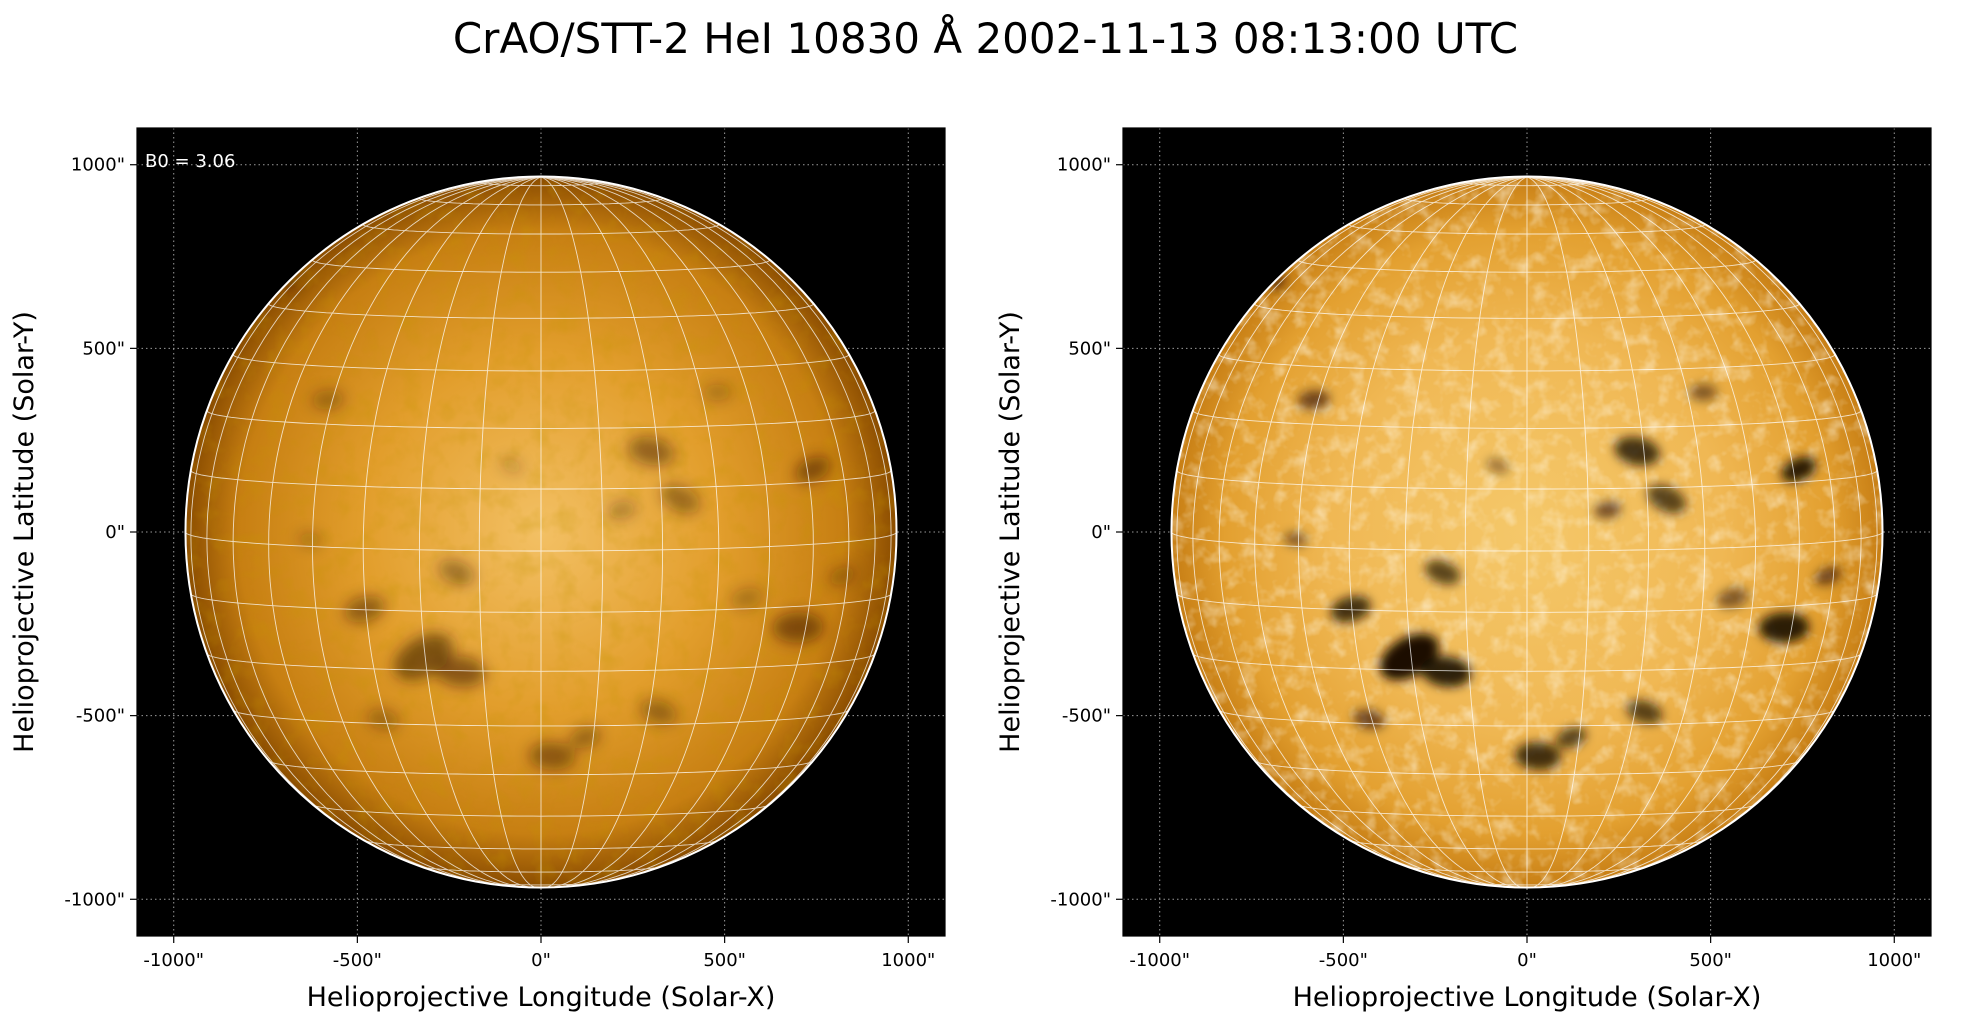 The width and height of the screenshot is (1971, 1026). I want to click on b0-annotation: B0 = 3.06, so click(190, 161).